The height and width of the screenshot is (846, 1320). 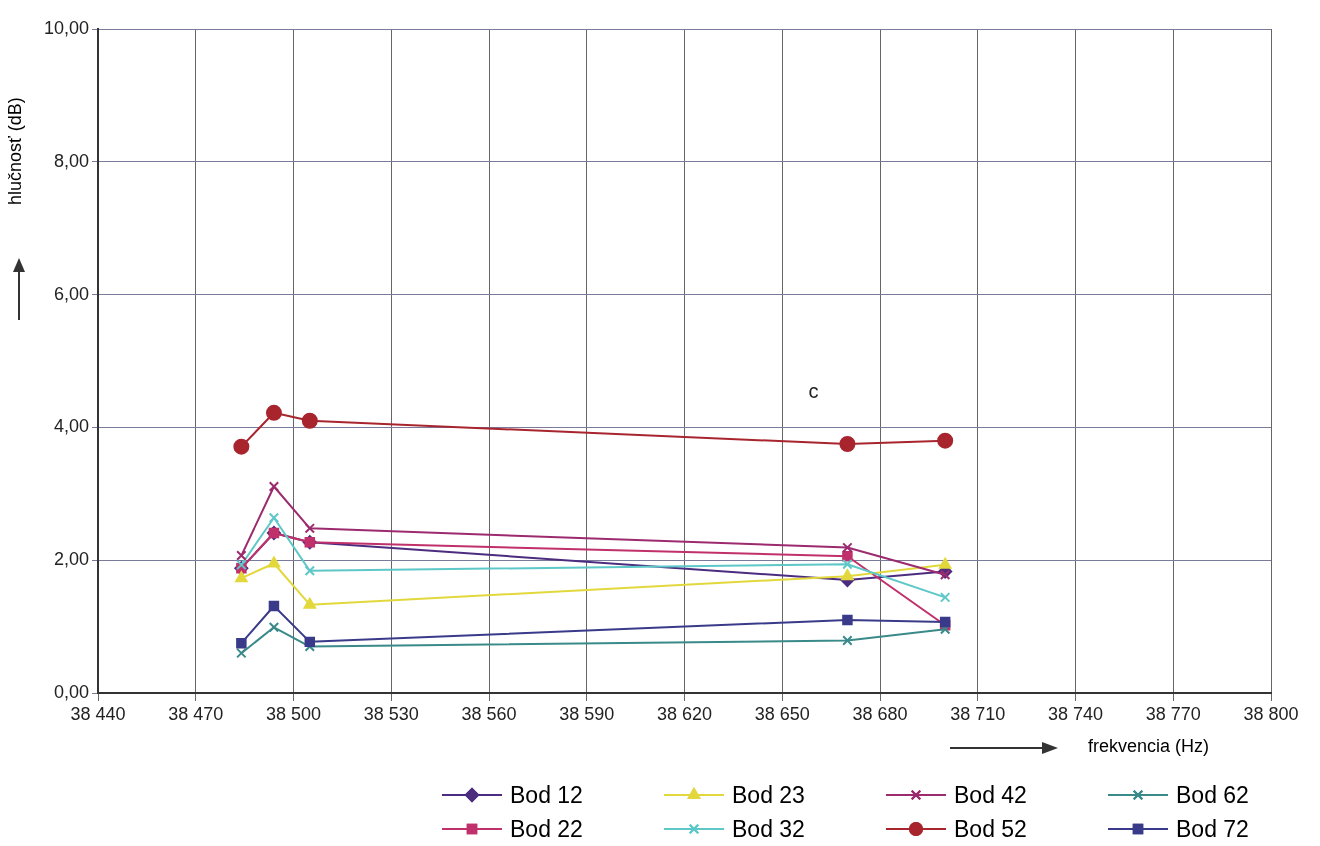 What do you see at coordinates (1149, 746) in the screenshot?
I see `x-axis-title: frekvencia (Hz)` at bounding box center [1149, 746].